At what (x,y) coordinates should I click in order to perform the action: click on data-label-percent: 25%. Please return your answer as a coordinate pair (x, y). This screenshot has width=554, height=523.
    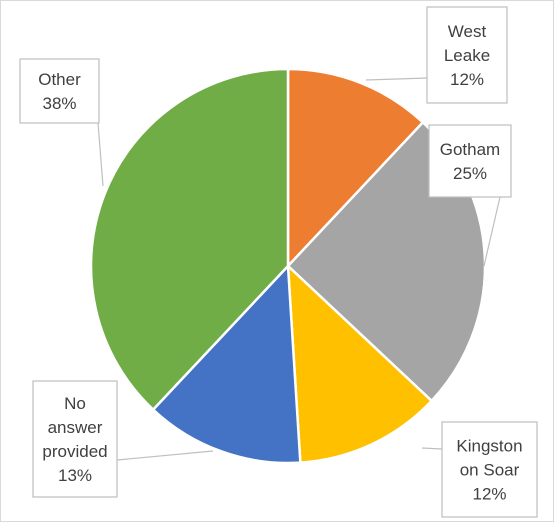
    Looking at the image, I should click on (470, 173).